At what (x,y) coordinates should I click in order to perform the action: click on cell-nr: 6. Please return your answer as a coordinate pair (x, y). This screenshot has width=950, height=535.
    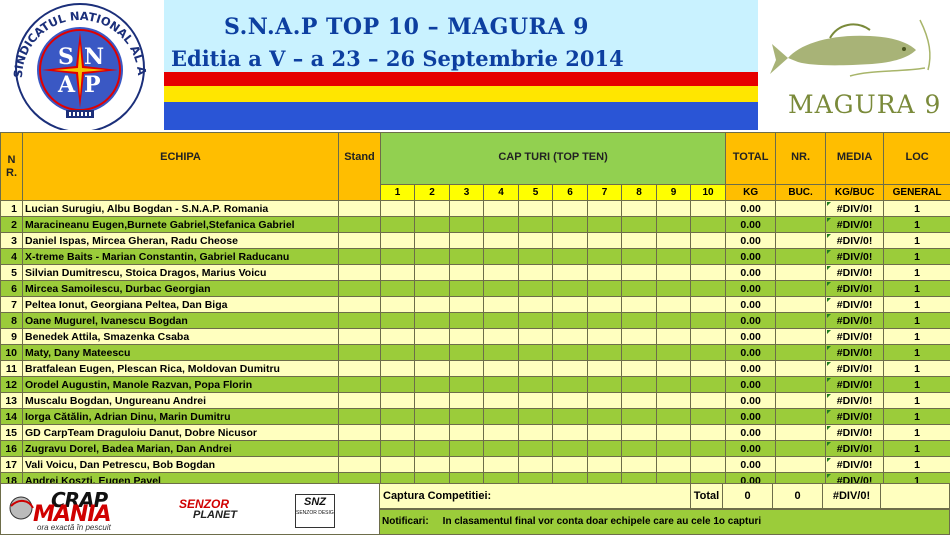
    Looking at the image, I should click on (11, 288).